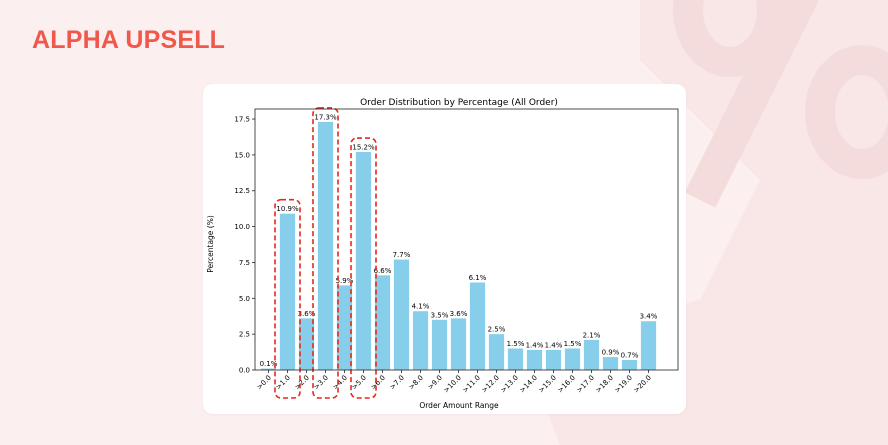 Image resolution: width=888 pixels, height=445 pixels. I want to click on bar->16.0, so click(572, 359).